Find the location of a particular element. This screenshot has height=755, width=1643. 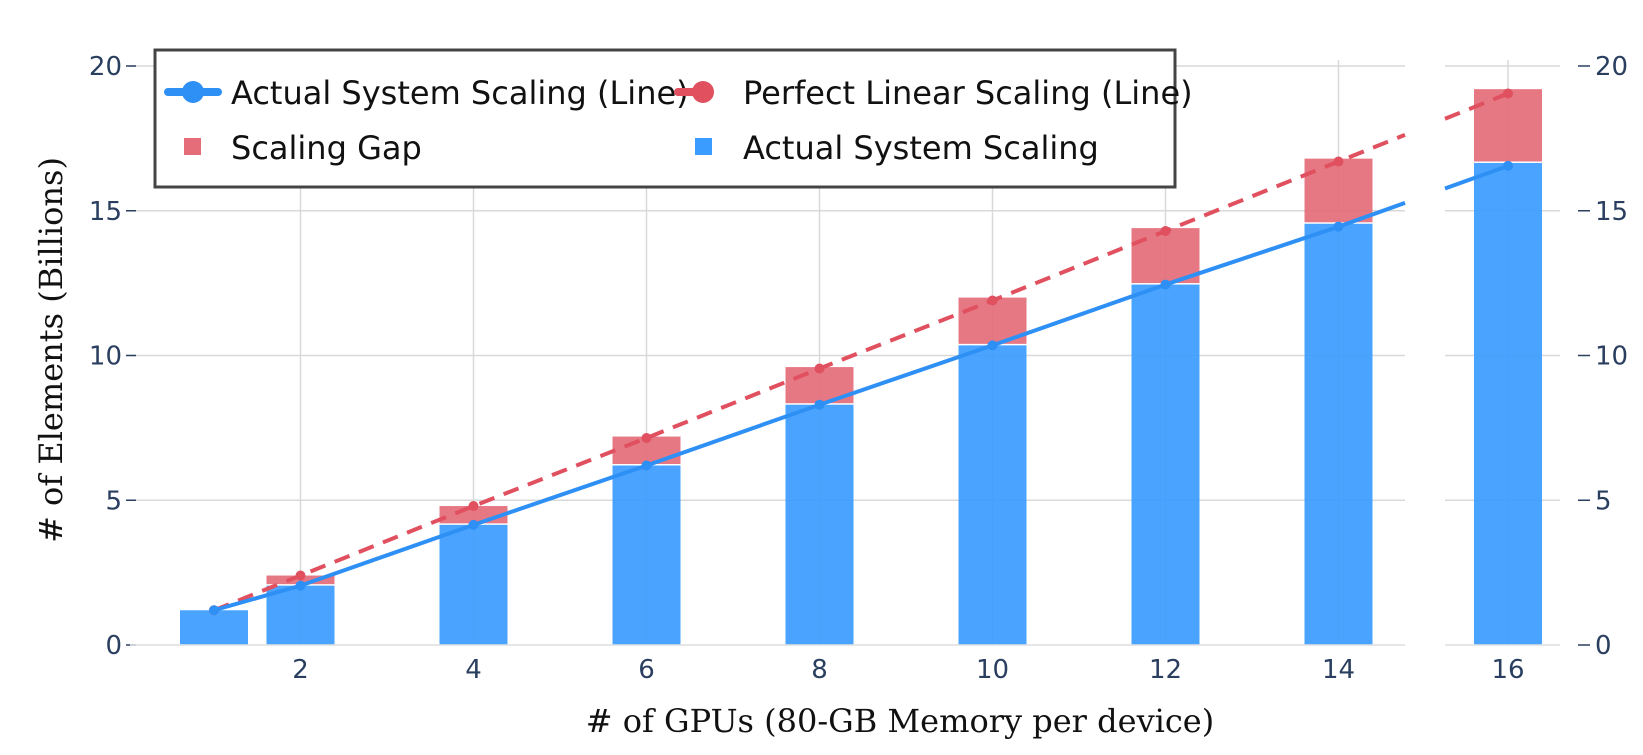

x-tick-label: 12 is located at coordinates (1165, 670).